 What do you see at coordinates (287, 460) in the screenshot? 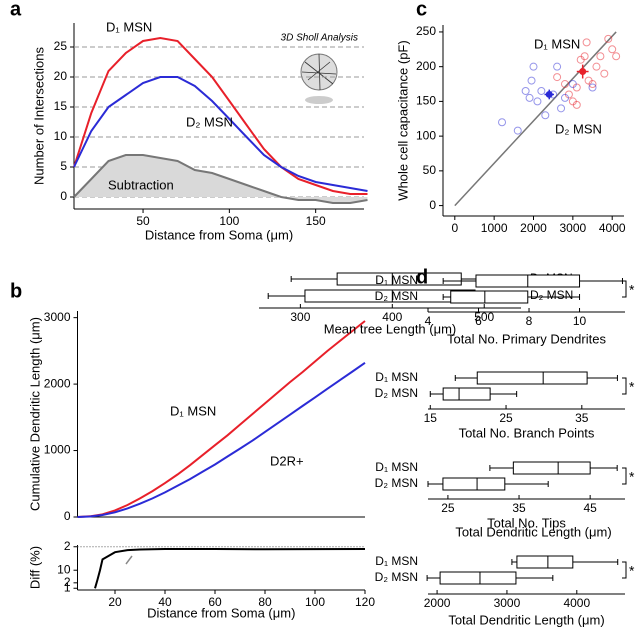
I see `series-label: D2R+` at bounding box center [287, 460].